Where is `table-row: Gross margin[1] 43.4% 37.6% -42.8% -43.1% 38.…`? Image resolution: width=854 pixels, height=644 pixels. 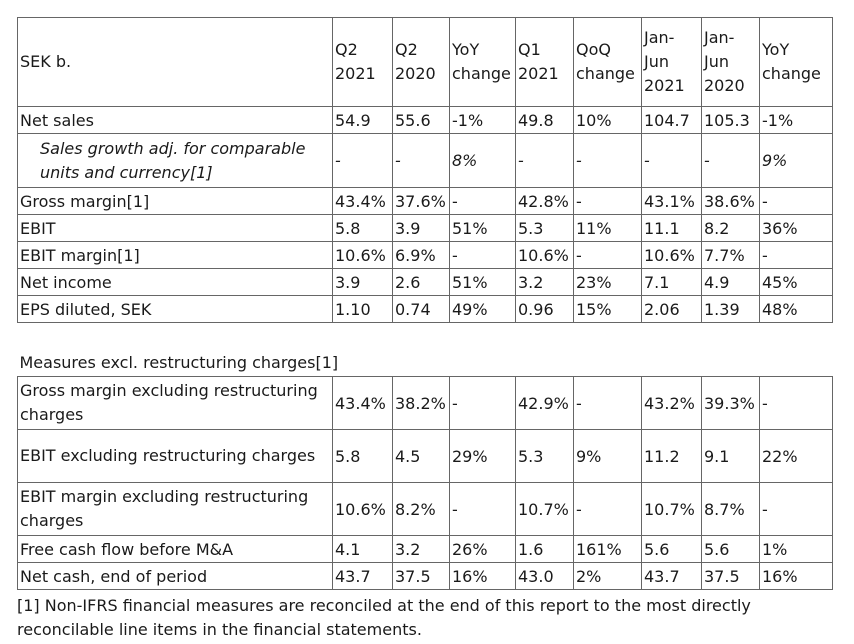 table-row: Gross margin[1] 43.4% 37.6% -42.8% -43.1% 38.… is located at coordinates (425, 201).